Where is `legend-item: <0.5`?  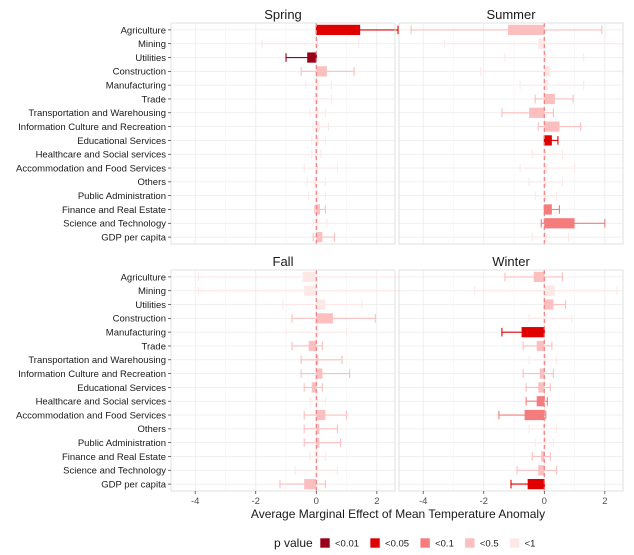
legend-item: <0.5 is located at coordinates (481, 543).